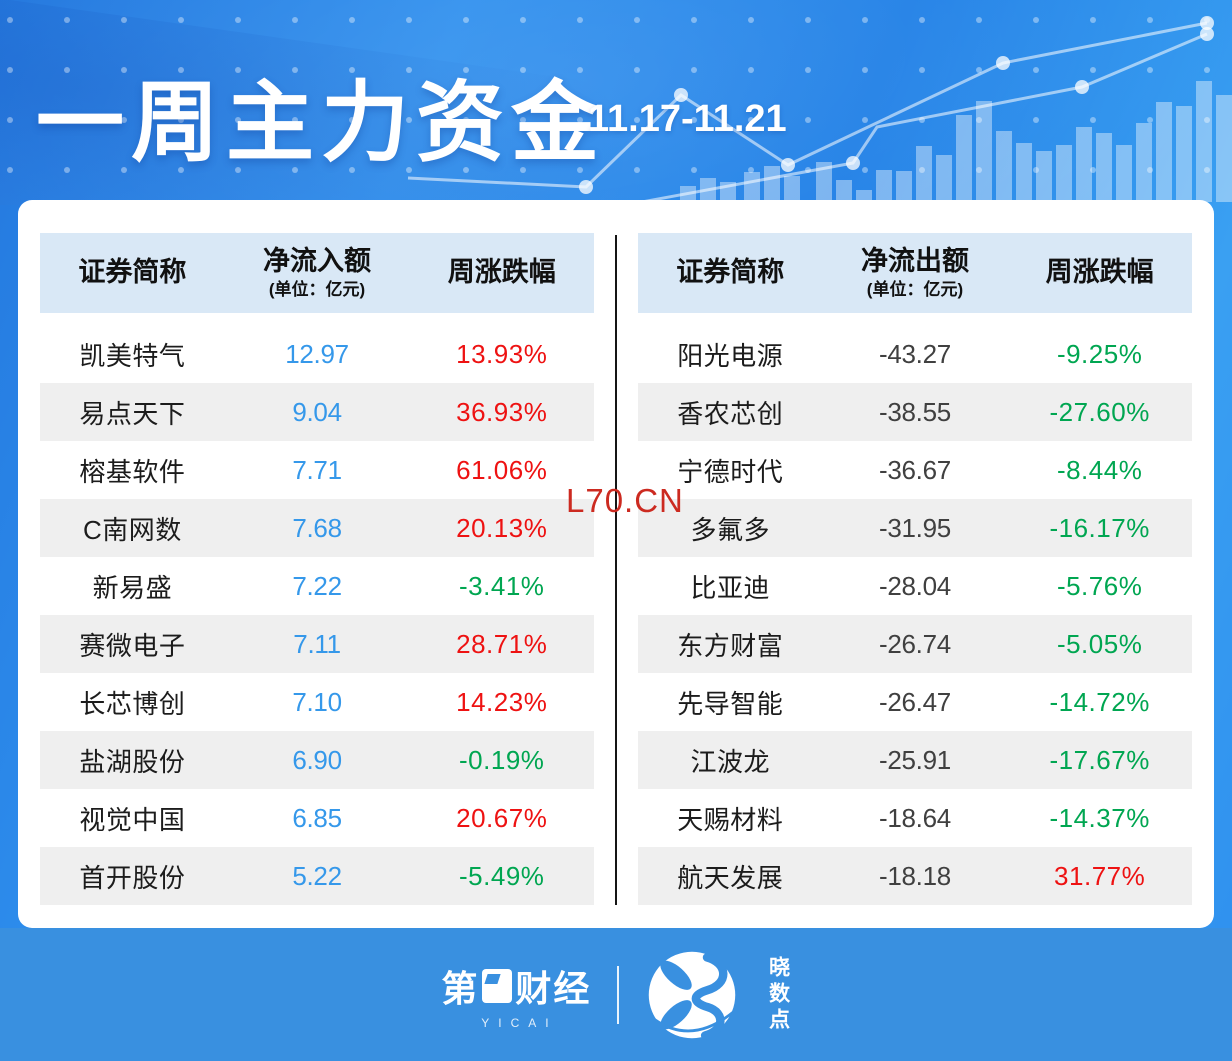 This screenshot has width=1232, height=1061. I want to click on weekly-change-value: 20.13%, so click(502, 527).